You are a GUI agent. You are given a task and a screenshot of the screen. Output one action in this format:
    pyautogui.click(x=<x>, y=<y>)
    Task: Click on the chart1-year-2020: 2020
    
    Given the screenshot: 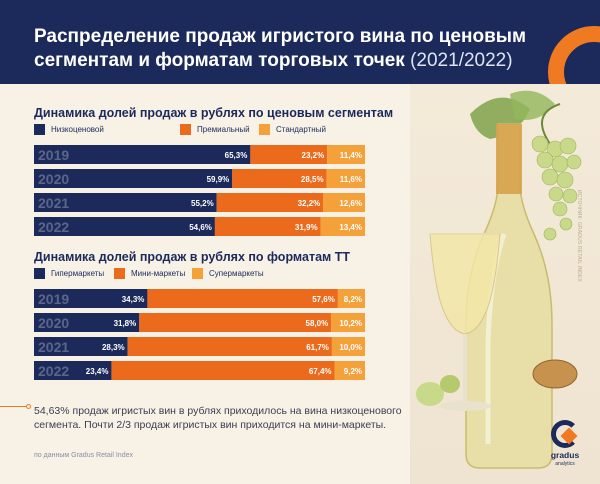 What is the action you would take?
    pyautogui.click(x=53, y=179)
    